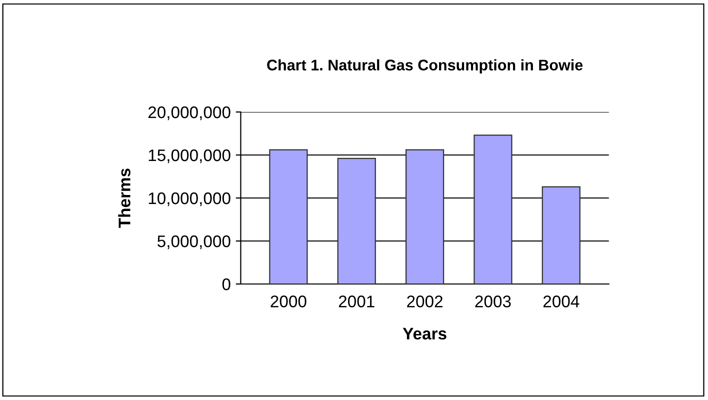 This screenshot has height=400, width=708. I want to click on y-tick-label: 10,000,000, so click(189, 199).